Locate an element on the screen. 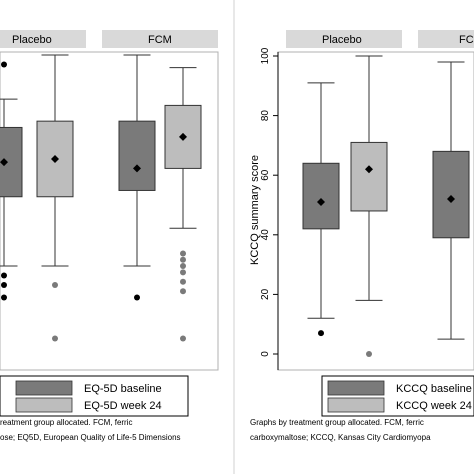 The width and height of the screenshot is (474, 474). right-legend-label-week24: KCCQ week 24 is located at coordinates (434, 406).